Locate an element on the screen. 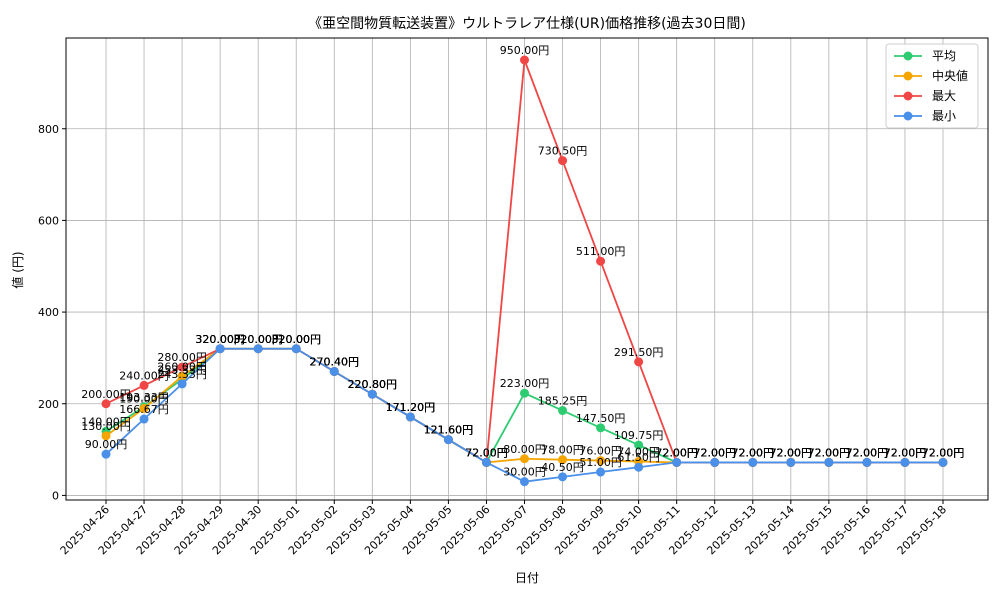 The height and width of the screenshot is (600, 1000). data-label: 78.00円 is located at coordinates (562, 450).